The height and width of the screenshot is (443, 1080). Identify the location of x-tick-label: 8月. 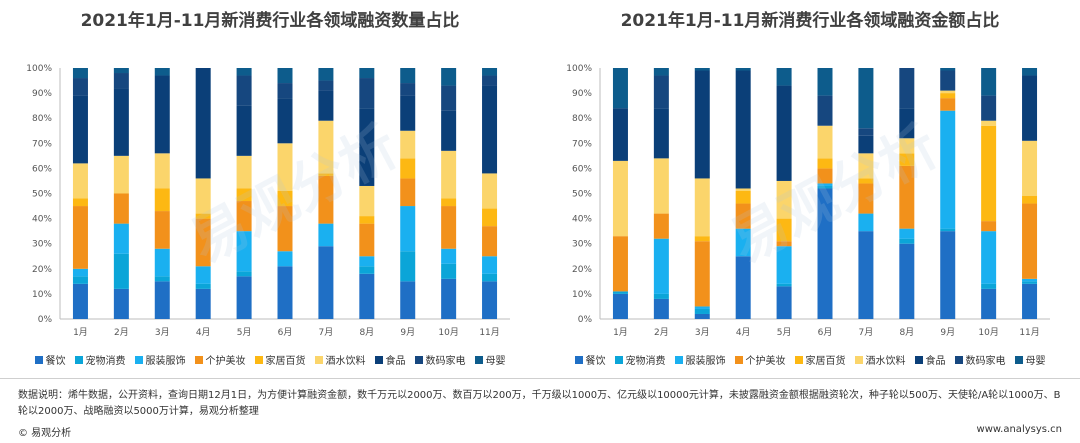
(906, 332).